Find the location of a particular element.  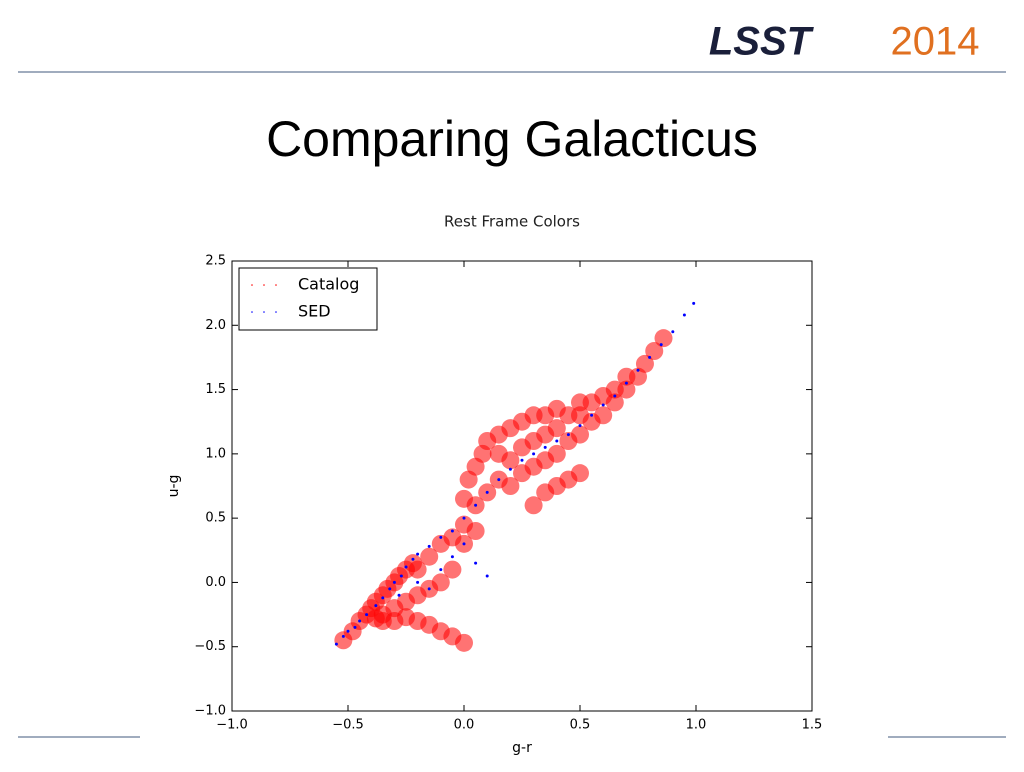

y-tick-label: 0.0 is located at coordinates (215, 582).